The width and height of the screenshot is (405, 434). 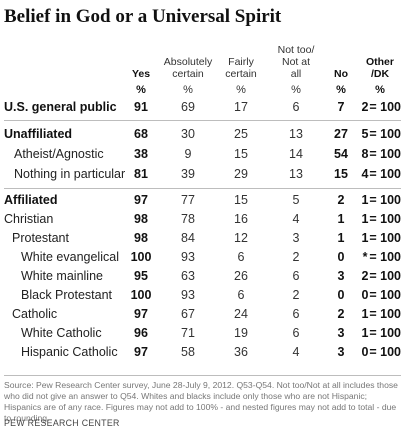 What do you see at coordinates (341, 134) in the screenshot?
I see `cell-no: 27` at bounding box center [341, 134].